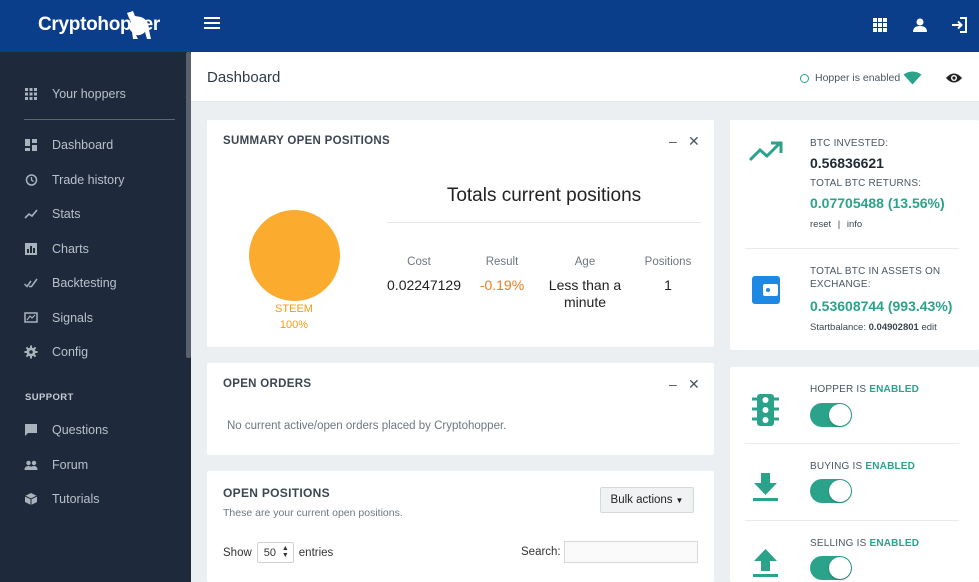  What do you see at coordinates (959, 25) in the screenshot?
I see `logout-icon` at bounding box center [959, 25].